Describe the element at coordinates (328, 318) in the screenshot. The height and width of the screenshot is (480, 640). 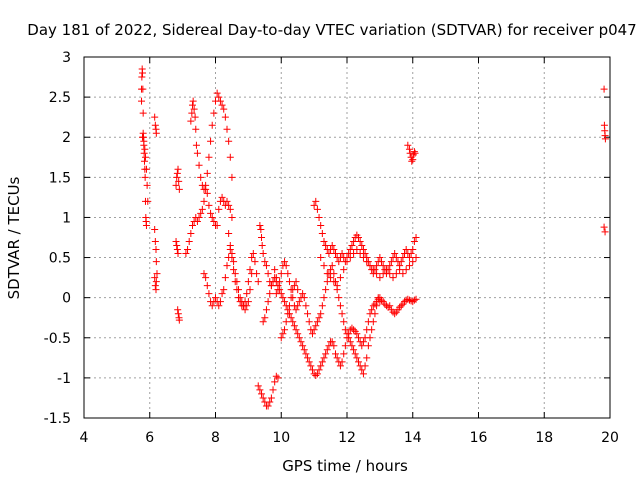
I see `series-track-l` at that location.